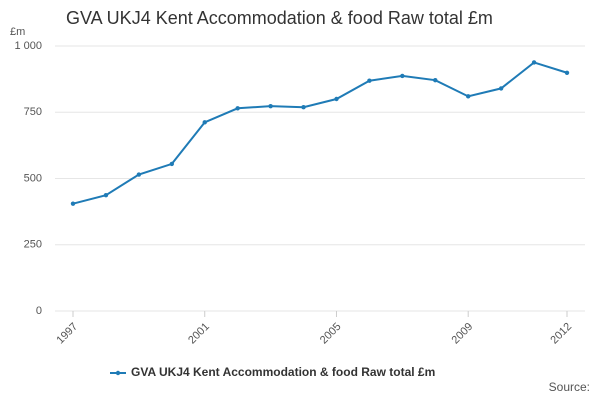 This screenshot has width=600, height=400. I want to click on y-unit: £m, so click(17, 32).